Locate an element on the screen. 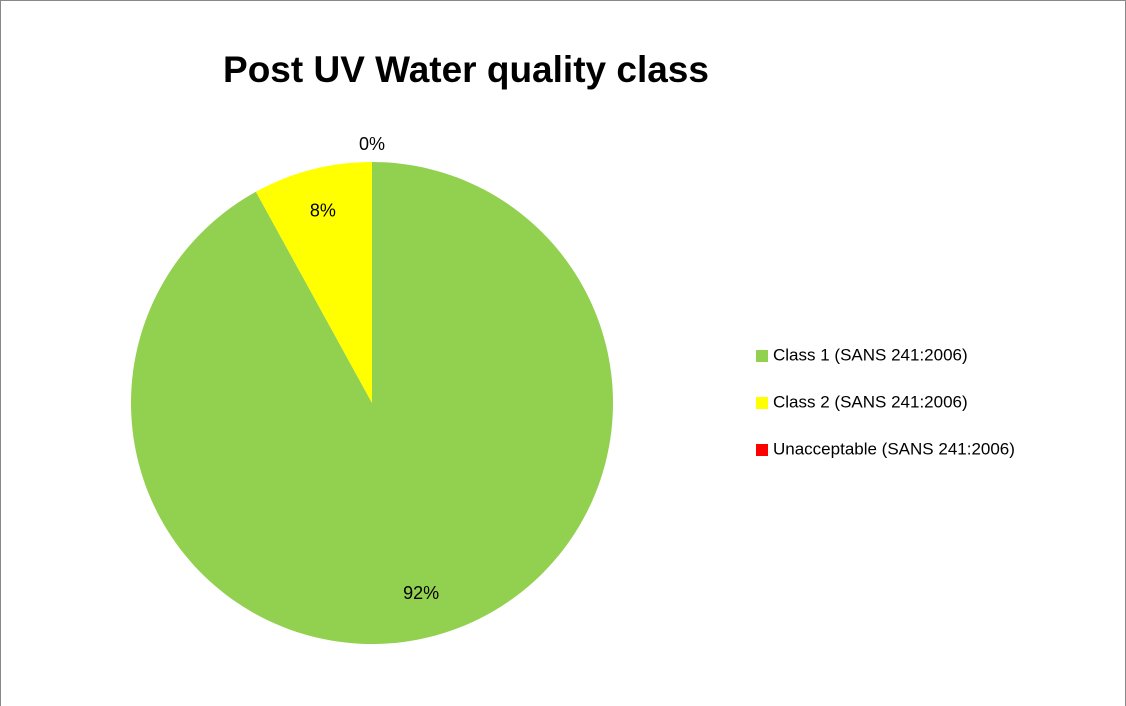  legend-label: Class 1 (SANS 241:2006) is located at coordinates (870, 354).